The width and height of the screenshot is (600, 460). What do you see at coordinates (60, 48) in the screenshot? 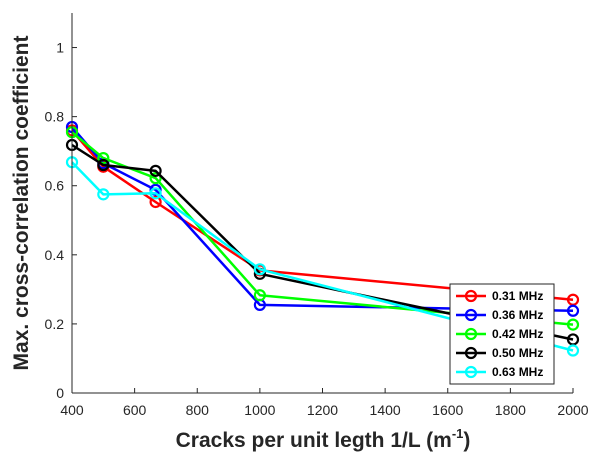
I see `y-tick-label: 1` at bounding box center [60, 48].